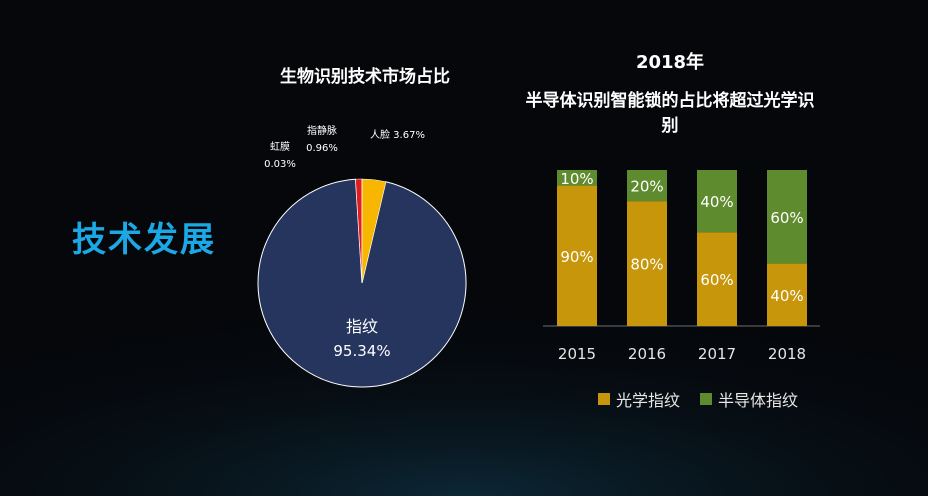 The image size is (928, 496). I want to click on pie-chart-title: 生物识别技术市场占比, so click(365, 77).